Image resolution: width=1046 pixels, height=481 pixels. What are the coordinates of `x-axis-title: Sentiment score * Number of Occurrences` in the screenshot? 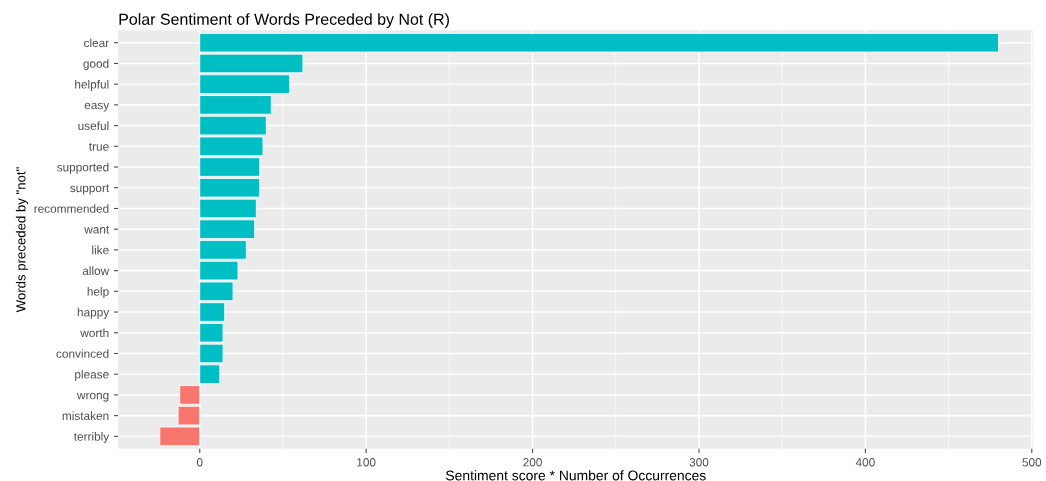 It's located at (576, 475).